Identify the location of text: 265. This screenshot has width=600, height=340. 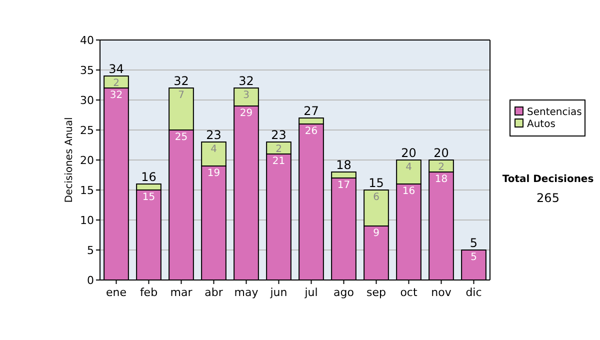
(548, 198).